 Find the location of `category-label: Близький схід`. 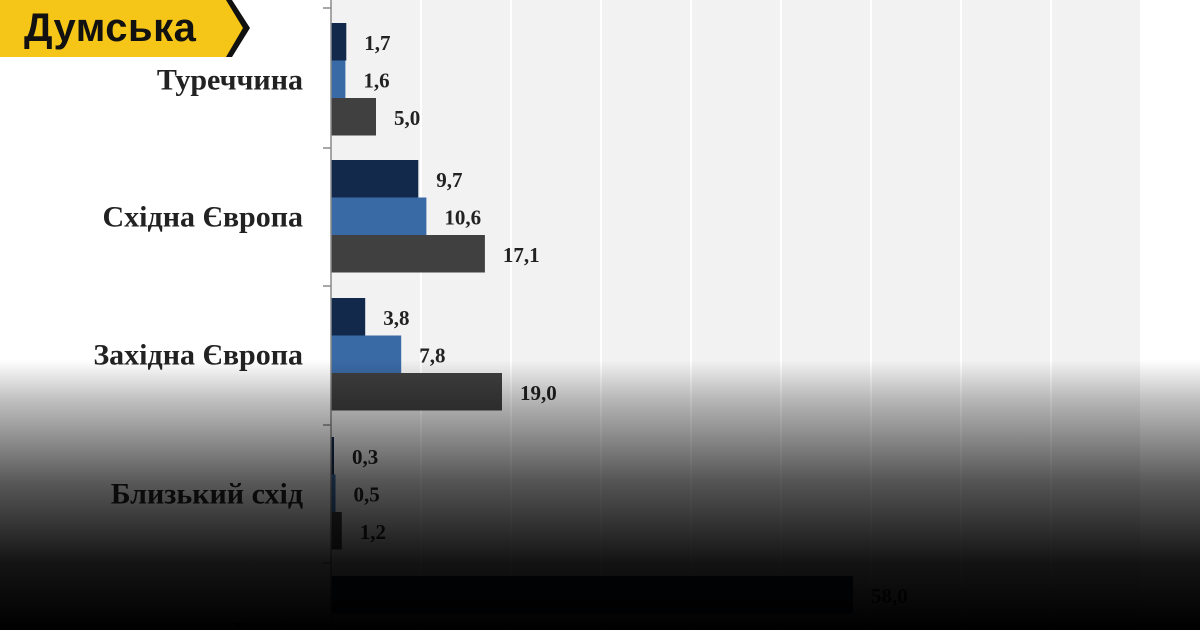

category-label: Близький схід is located at coordinates (207, 493).